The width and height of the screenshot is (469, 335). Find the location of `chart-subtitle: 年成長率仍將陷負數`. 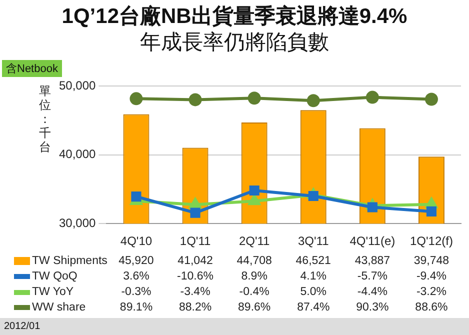

chart-subtitle: 年成長率仍將陷負數 is located at coordinates (234, 43).